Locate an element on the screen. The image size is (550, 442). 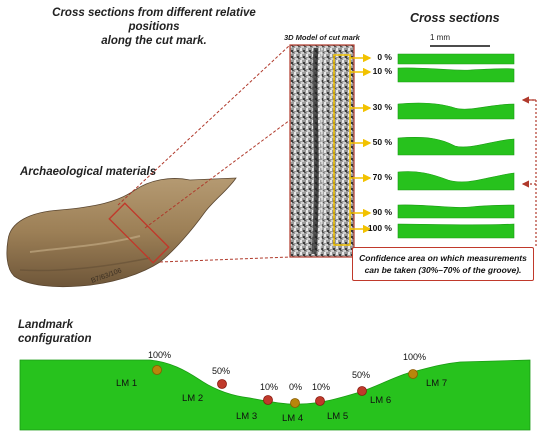
bone-fragment: B7/63/106 is located at coordinates (121, 232).